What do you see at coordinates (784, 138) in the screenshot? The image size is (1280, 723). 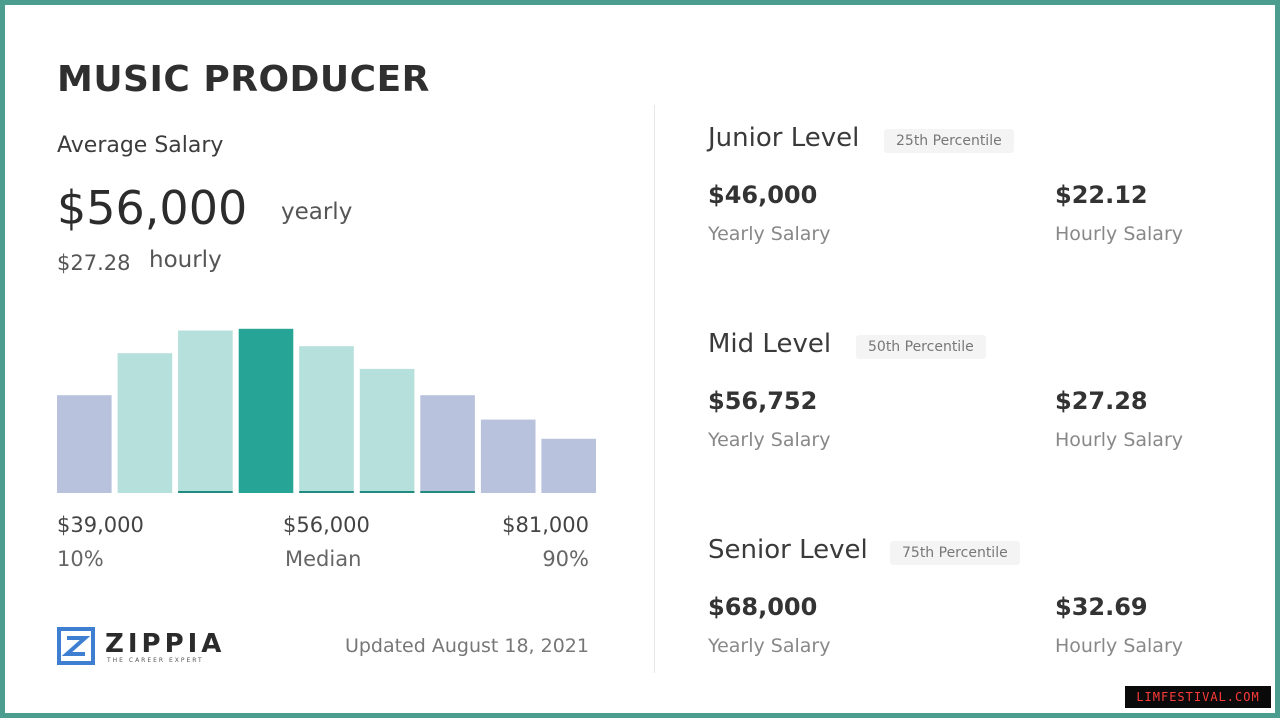 I see `level-name: Junior Level` at bounding box center [784, 138].